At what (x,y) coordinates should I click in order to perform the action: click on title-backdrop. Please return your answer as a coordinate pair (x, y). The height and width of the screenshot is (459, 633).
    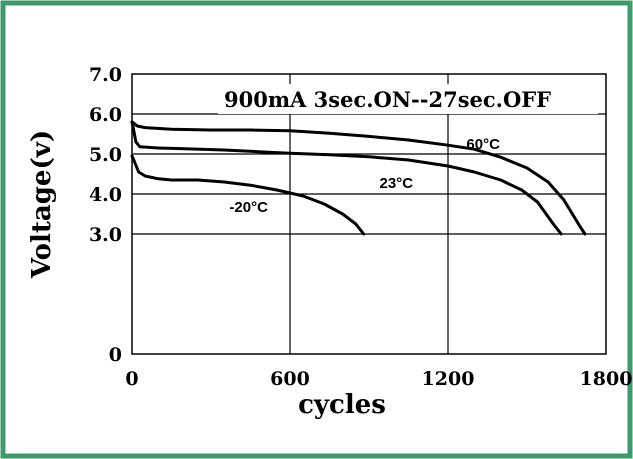
    Looking at the image, I should click on (408, 99).